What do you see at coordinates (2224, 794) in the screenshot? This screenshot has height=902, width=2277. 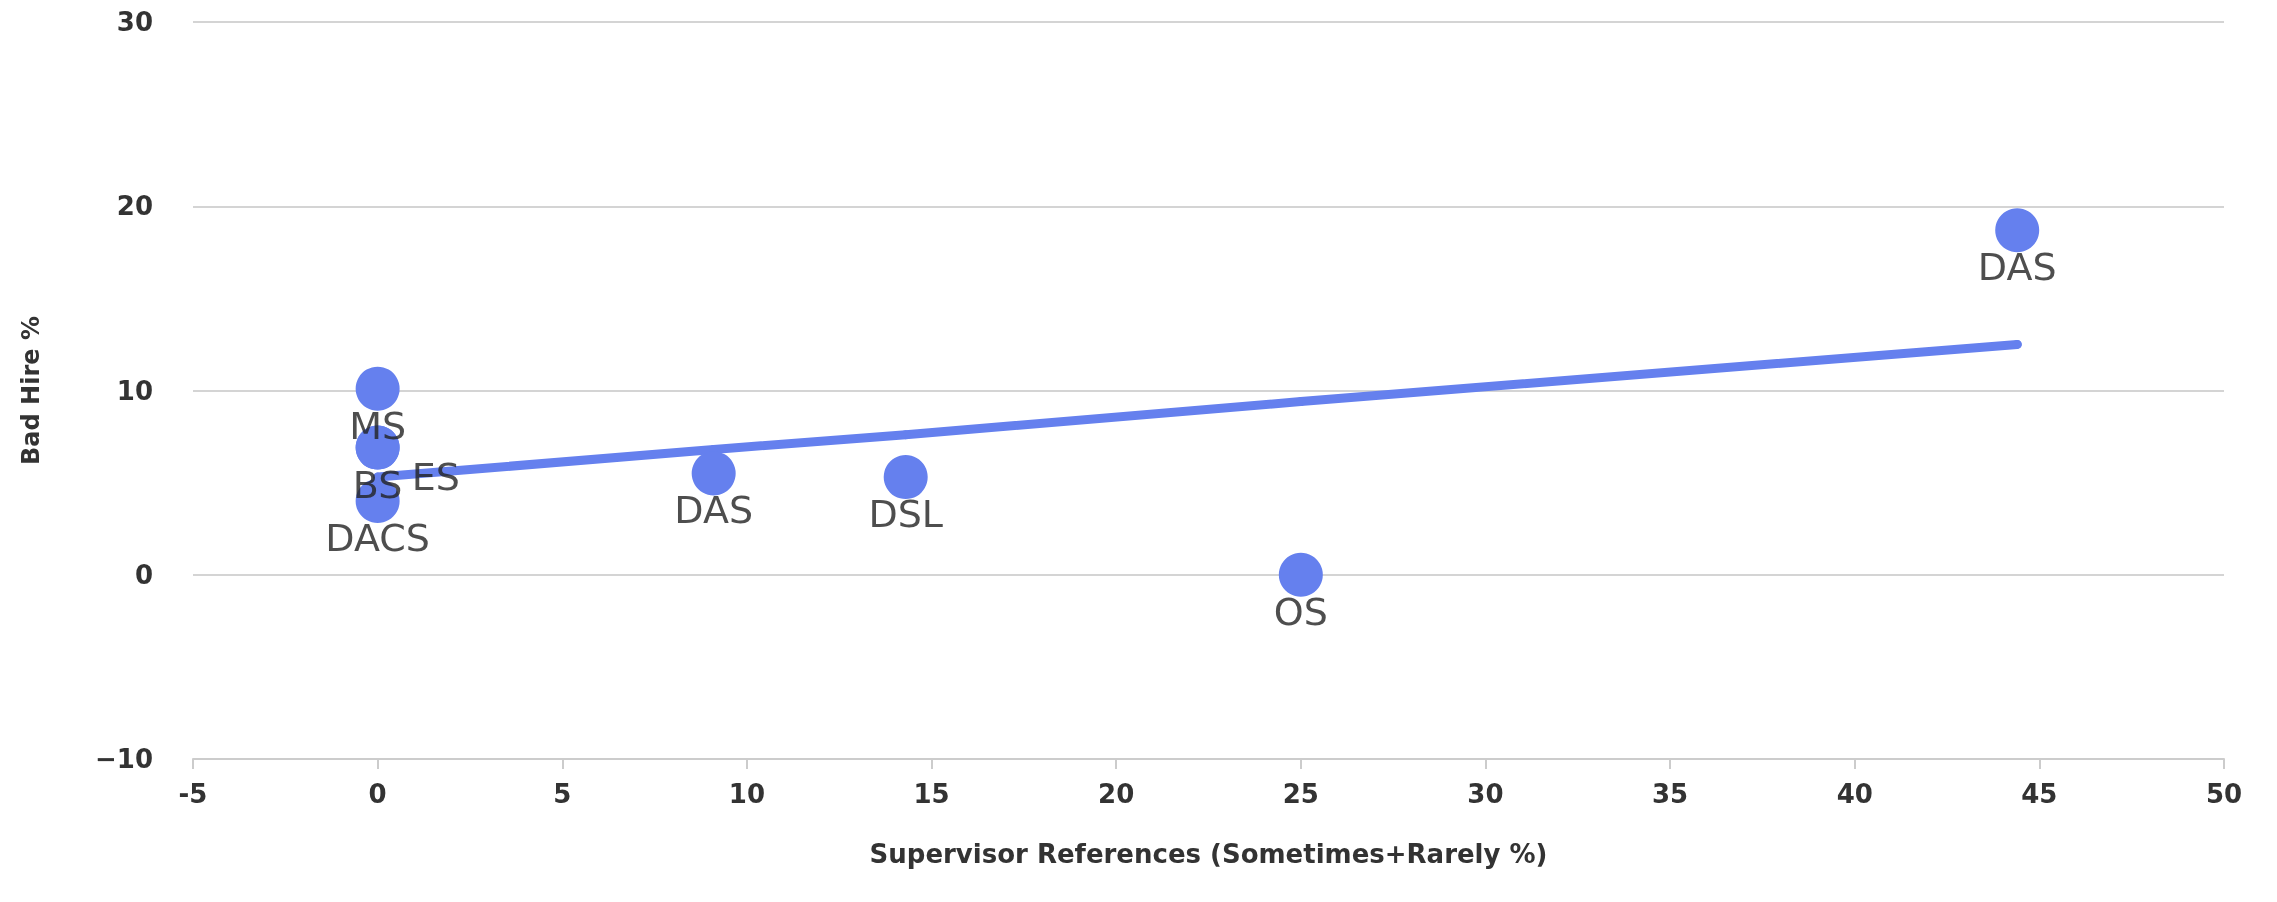 I see `x-tick-label: 50` at bounding box center [2224, 794].